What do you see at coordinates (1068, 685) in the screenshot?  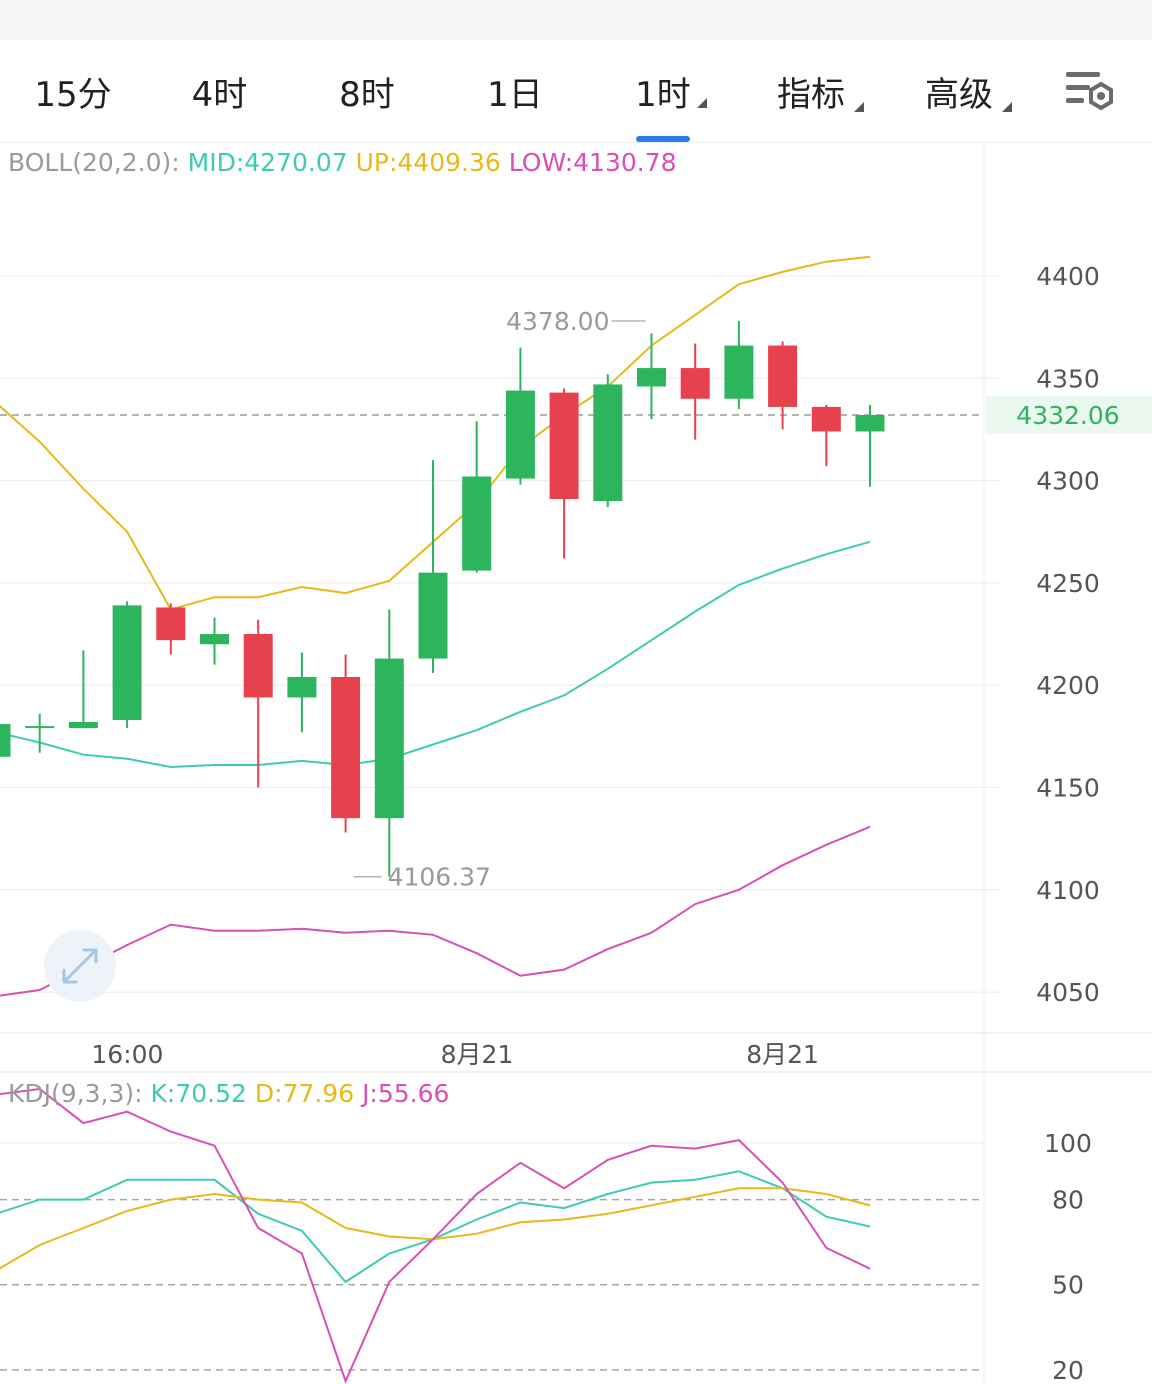 I see `price-tick-label: 4200` at bounding box center [1068, 685].